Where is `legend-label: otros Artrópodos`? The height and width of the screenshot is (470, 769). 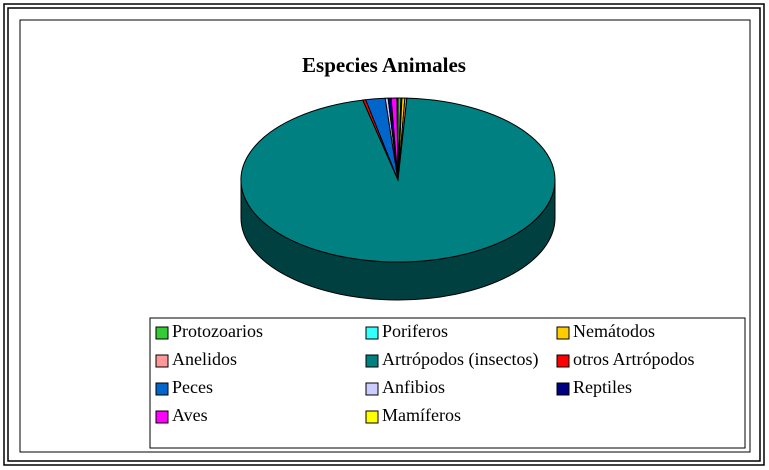 legend-label: otros Artrópodos is located at coordinates (634, 359).